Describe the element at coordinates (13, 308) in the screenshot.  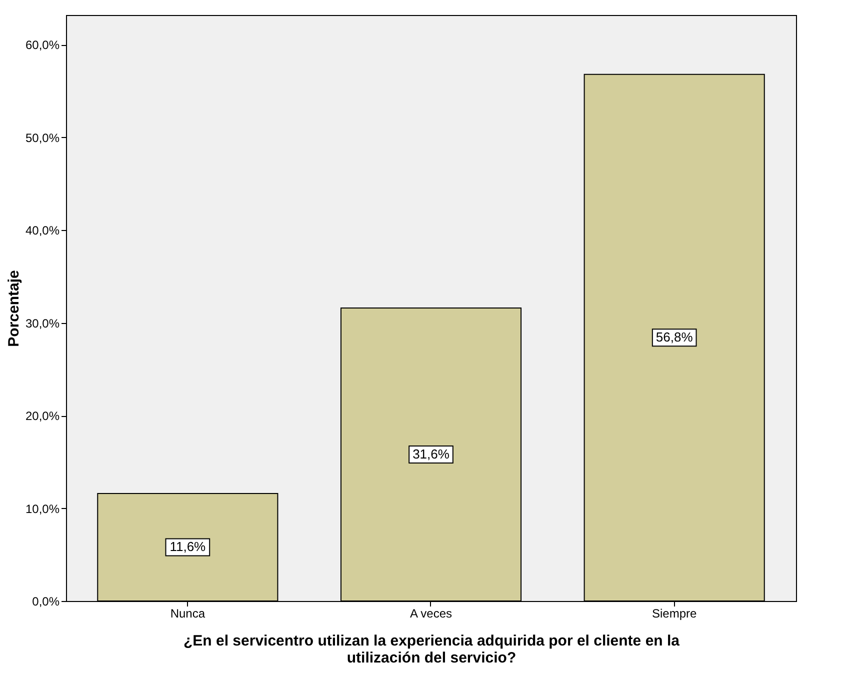
I see `y-axis-title: Porcentaje` at that location.